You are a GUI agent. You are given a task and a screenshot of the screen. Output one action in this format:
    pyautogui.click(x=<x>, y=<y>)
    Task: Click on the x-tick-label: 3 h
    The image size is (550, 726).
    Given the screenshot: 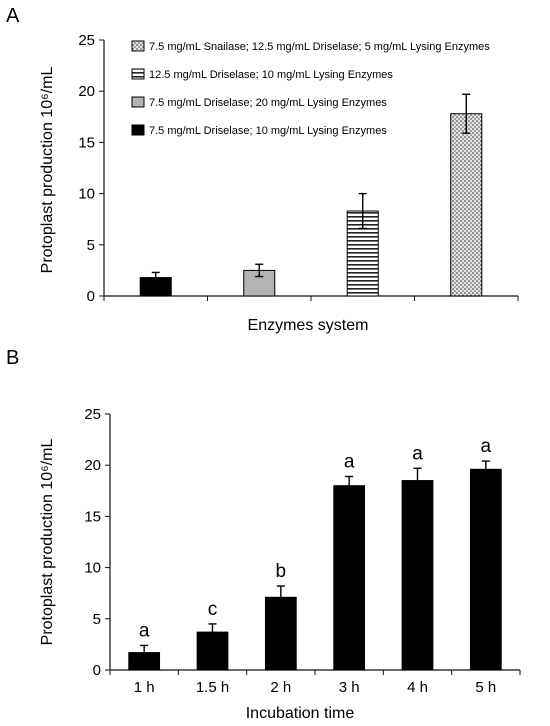 What is the action you would take?
    pyautogui.click(x=349, y=687)
    